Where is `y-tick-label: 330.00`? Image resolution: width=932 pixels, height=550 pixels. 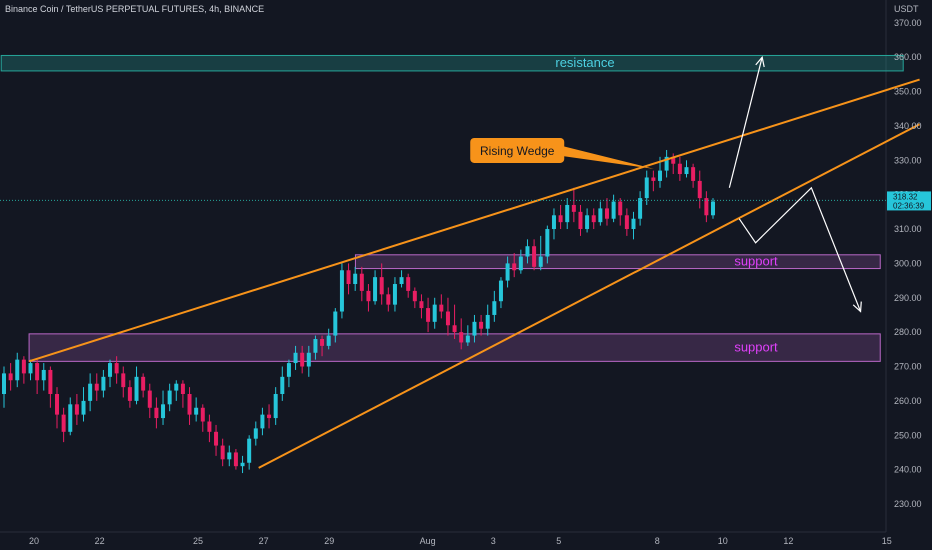 y-tick-label: 330.00 is located at coordinates (908, 160).